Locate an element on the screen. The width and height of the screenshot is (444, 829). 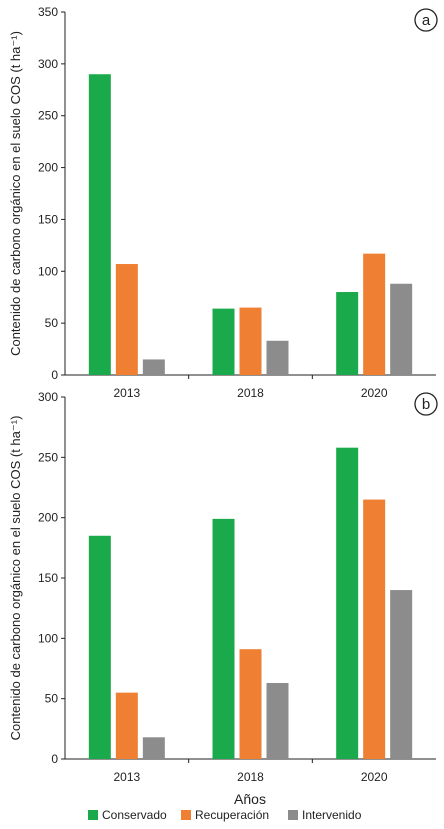
legend-swatch-conservado is located at coordinates (93, 815).